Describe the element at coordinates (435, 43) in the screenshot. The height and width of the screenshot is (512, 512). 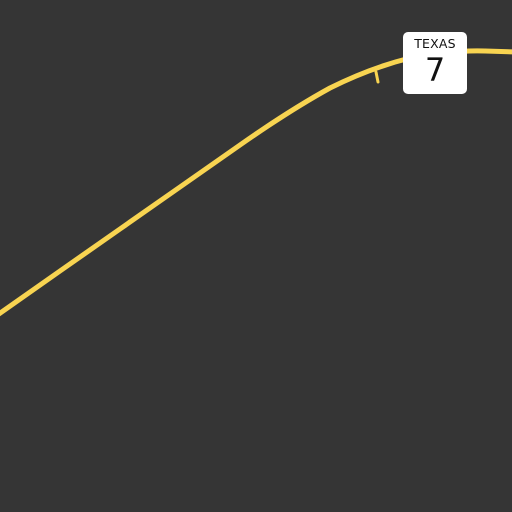
I see `shield-state-label: TEXAS` at that location.